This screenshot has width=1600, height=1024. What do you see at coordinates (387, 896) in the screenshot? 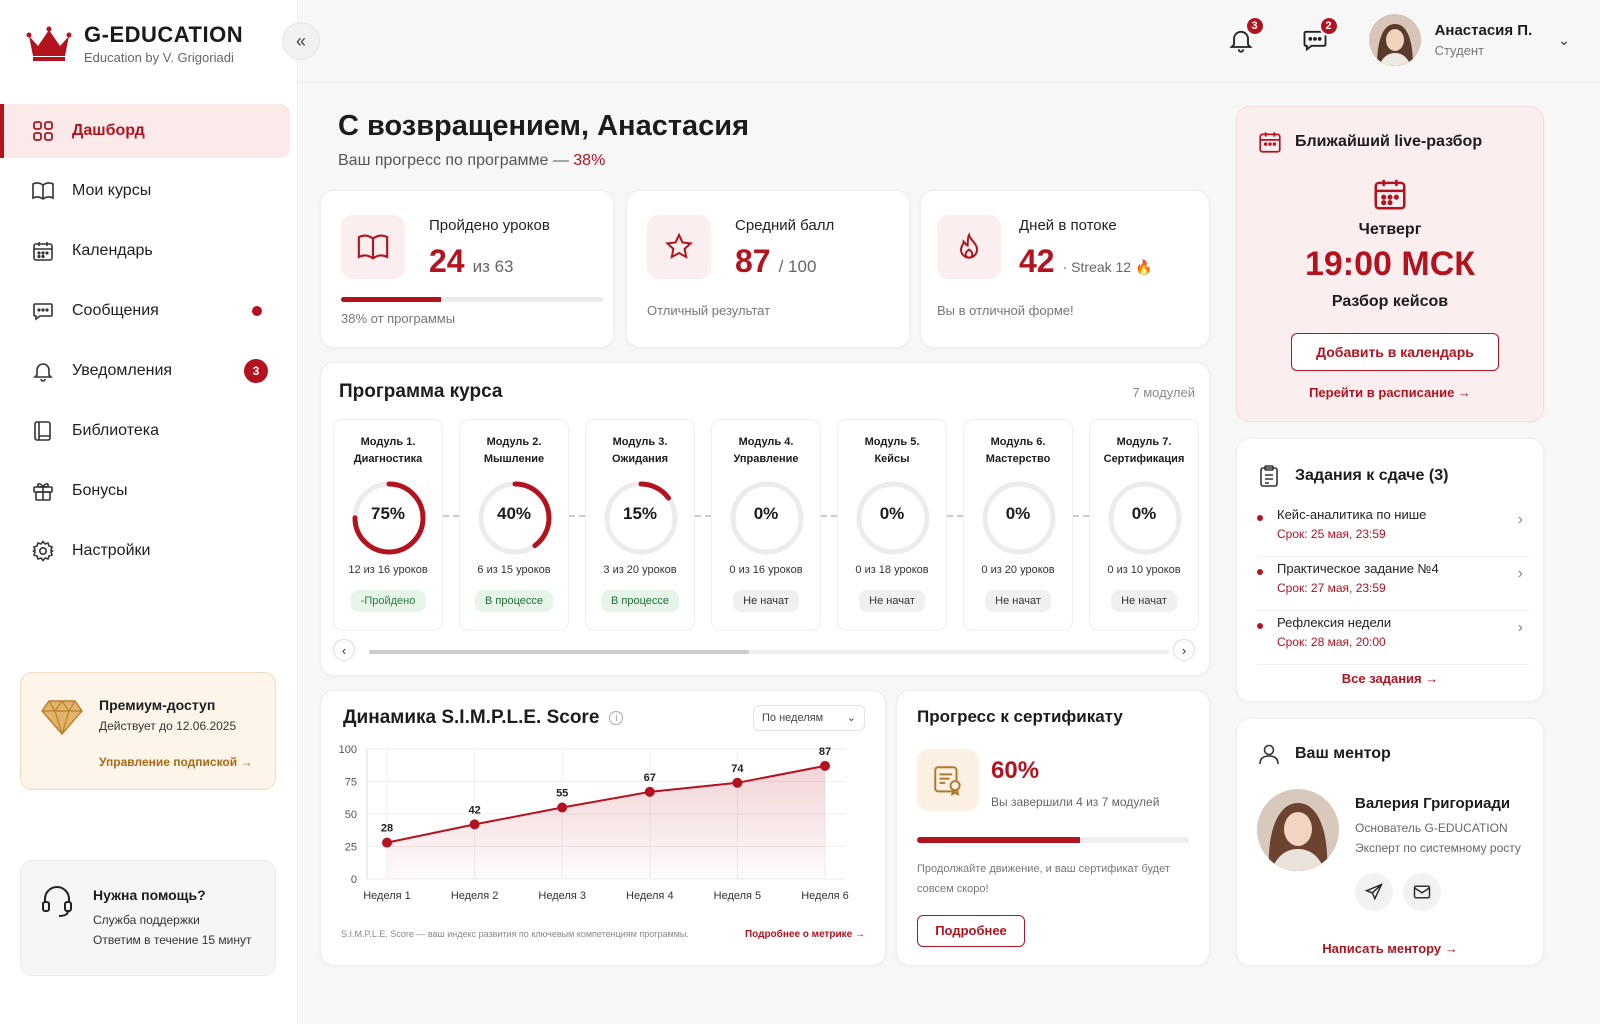
I see `x-tick-label: Неделя 1` at bounding box center [387, 896].